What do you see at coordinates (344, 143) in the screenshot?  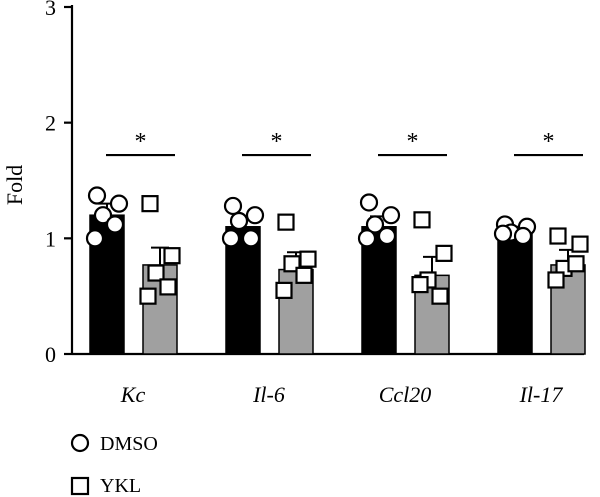 I see `significance-markers: * * * *` at bounding box center [344, 143].